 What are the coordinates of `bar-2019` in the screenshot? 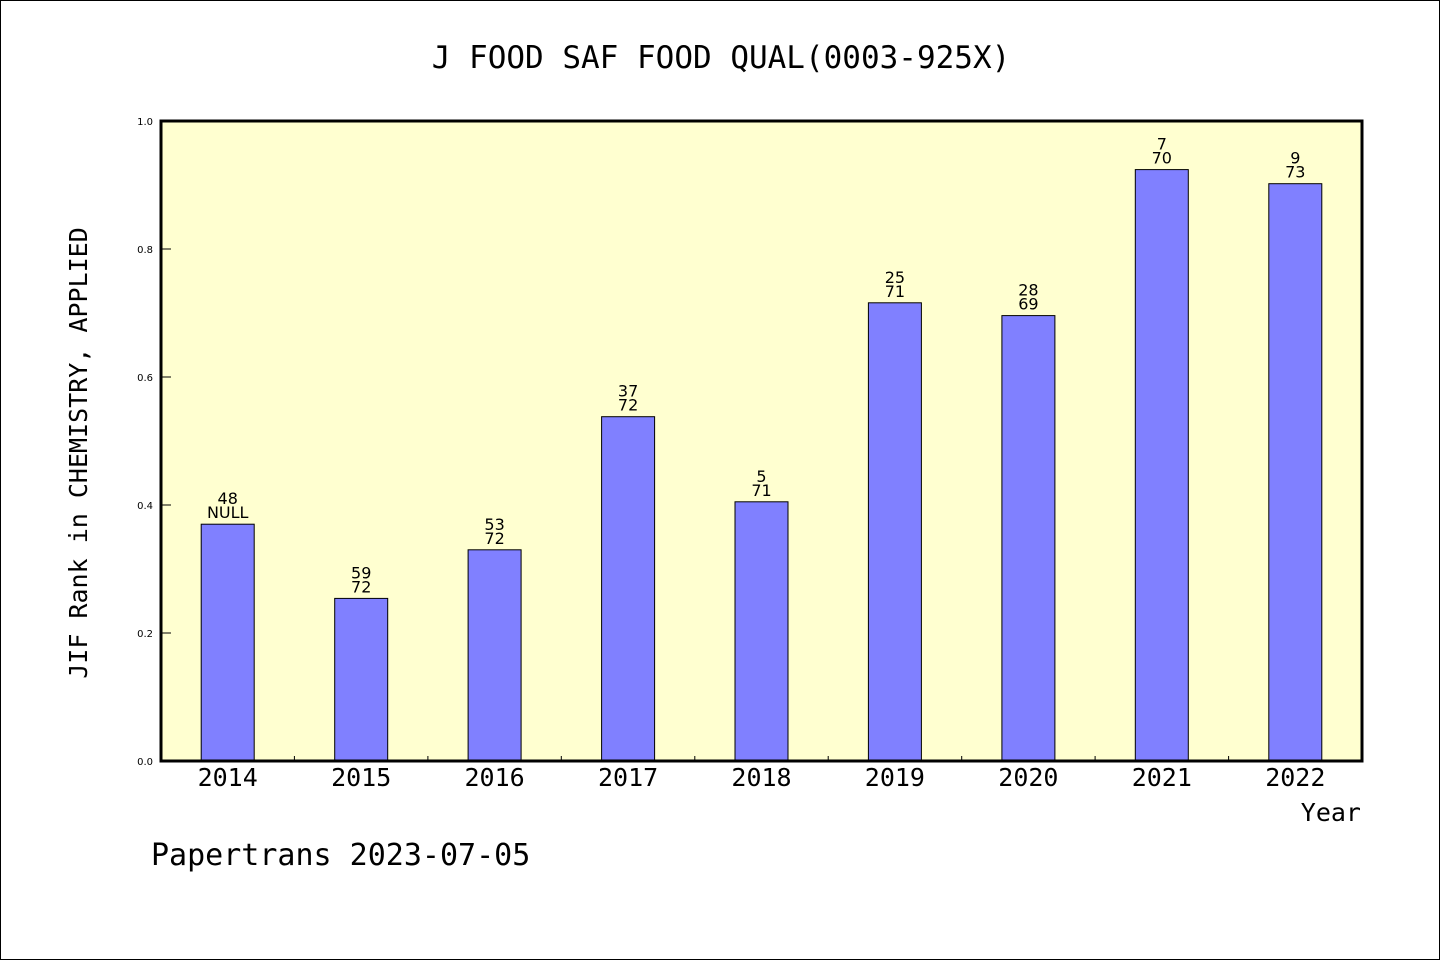 It's located at (894, 532).